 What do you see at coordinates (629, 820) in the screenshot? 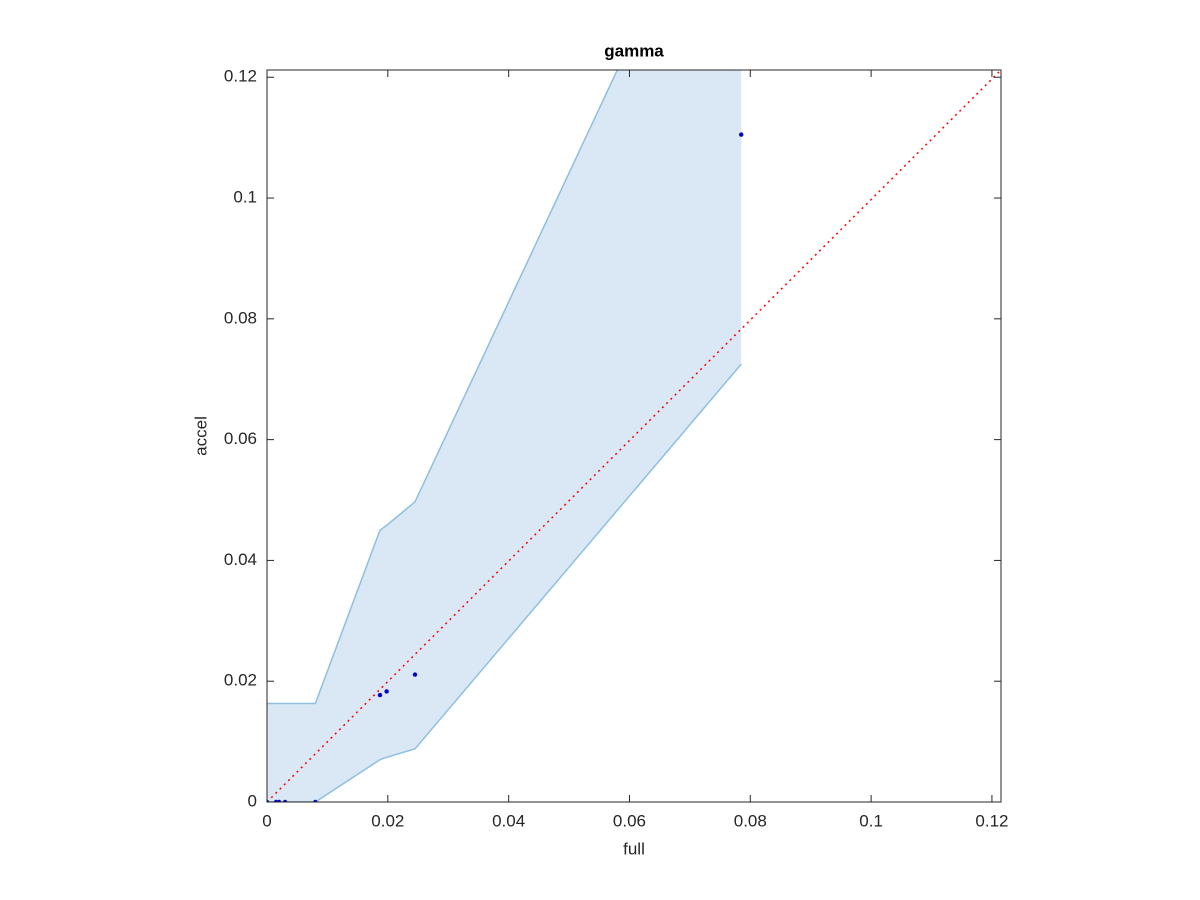
I see `x-tick-label: 0.06` at bounding box center [629, 820].